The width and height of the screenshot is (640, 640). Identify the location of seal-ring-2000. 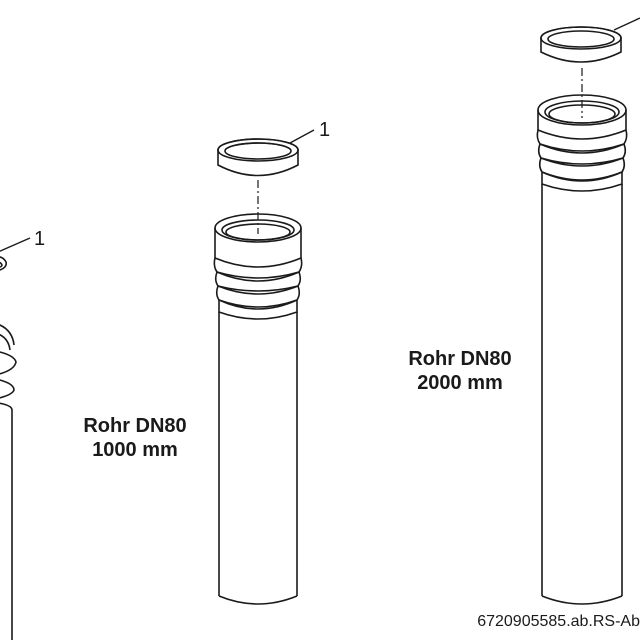
(581, 44).